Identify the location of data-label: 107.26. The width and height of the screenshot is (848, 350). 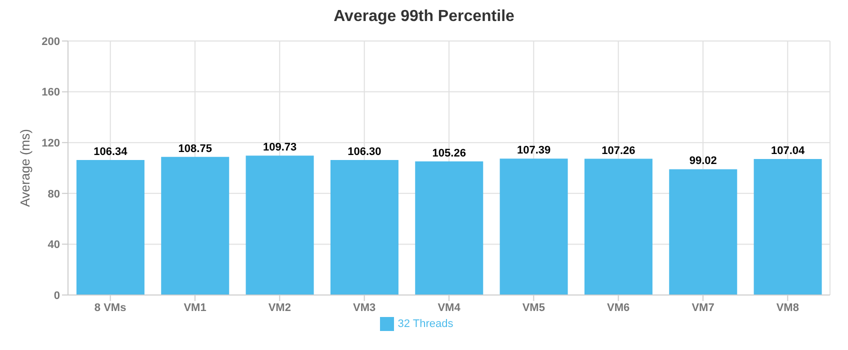
(619, 150).